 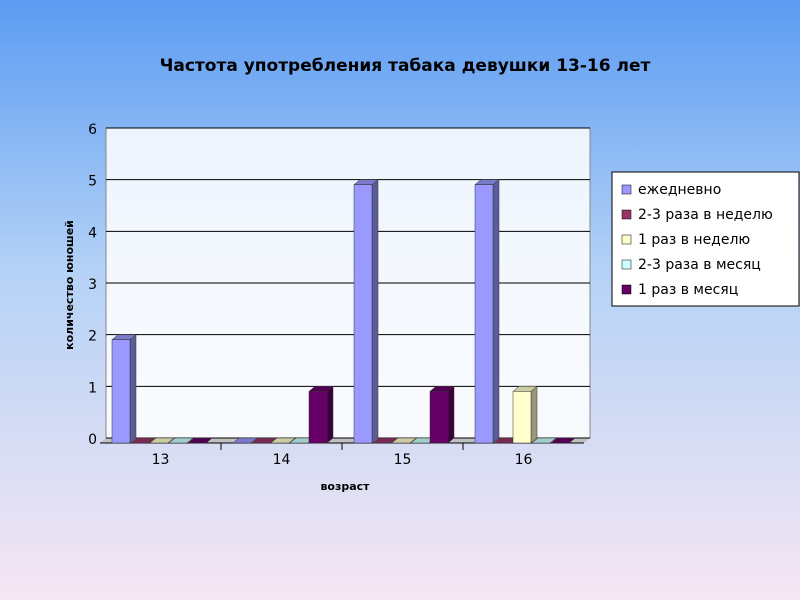 What do you see at coordinates (524, 460) in the screenshot?
I see `x-tick-label: 16` at bounding box center [524, 460].